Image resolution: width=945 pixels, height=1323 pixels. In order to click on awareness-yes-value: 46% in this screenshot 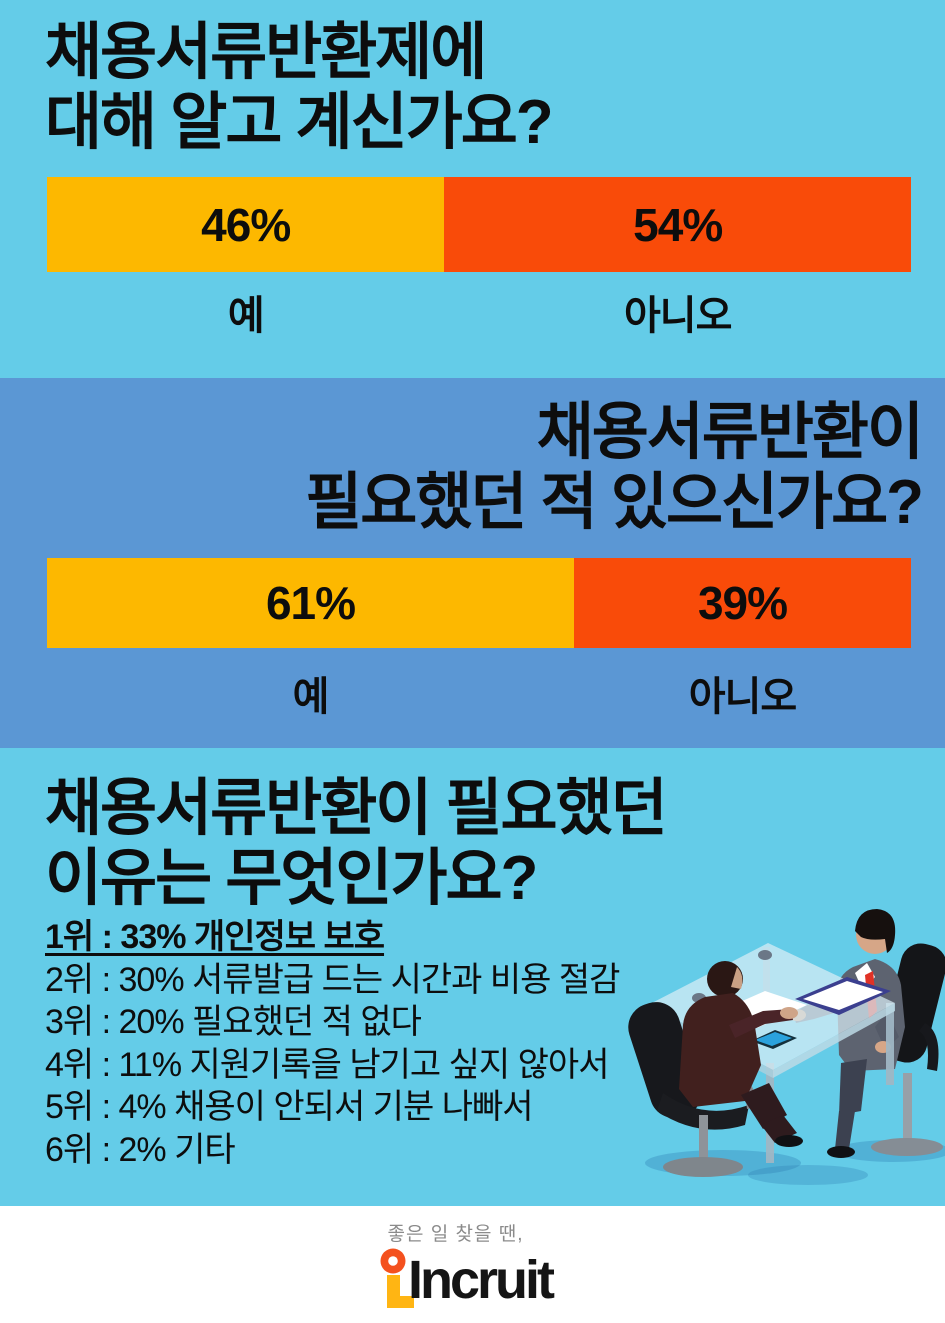, I will do `click(246, 224)`.